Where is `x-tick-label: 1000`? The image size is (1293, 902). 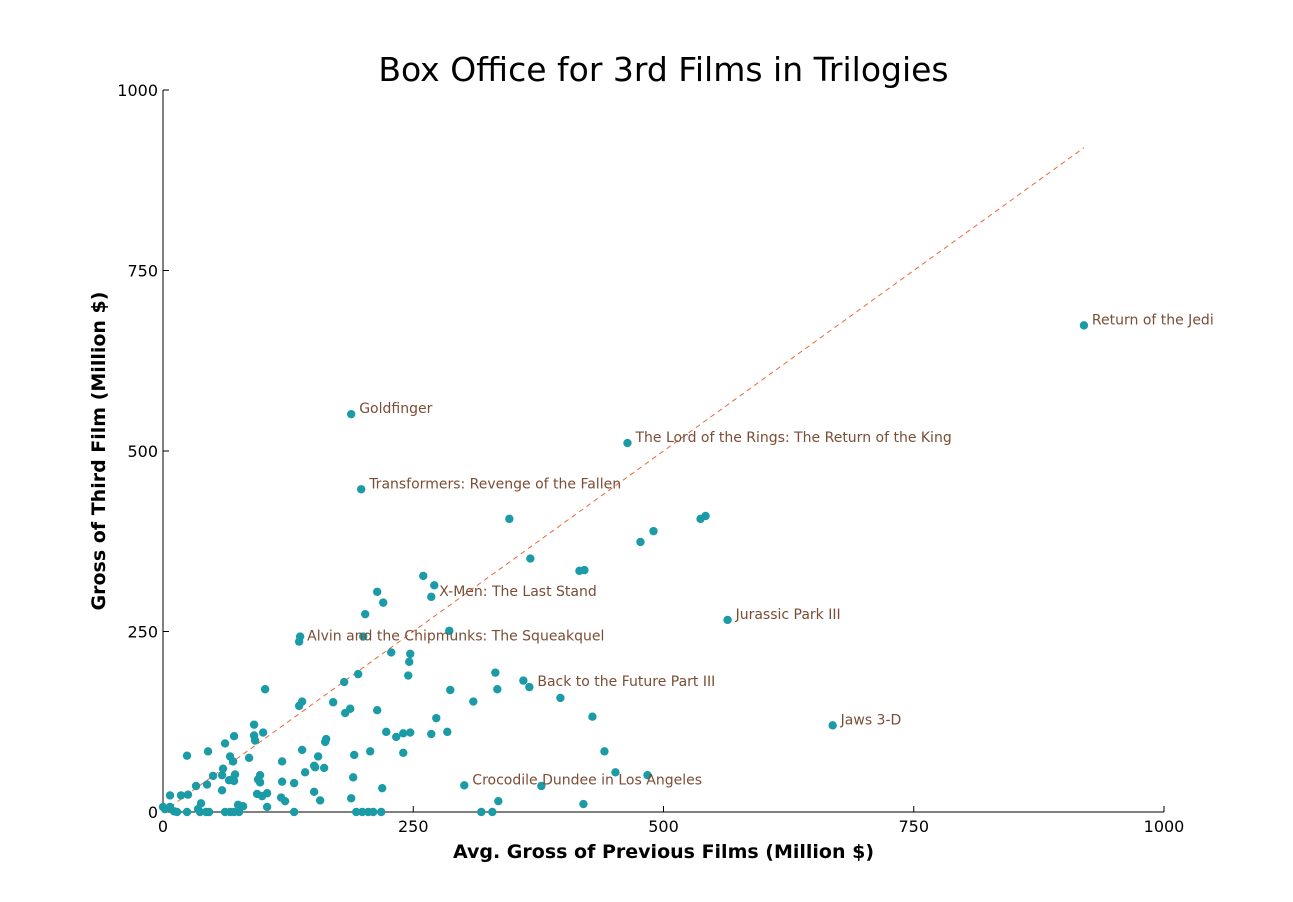 x-tick-label: 1000 is located at coordinates (1164, 826).